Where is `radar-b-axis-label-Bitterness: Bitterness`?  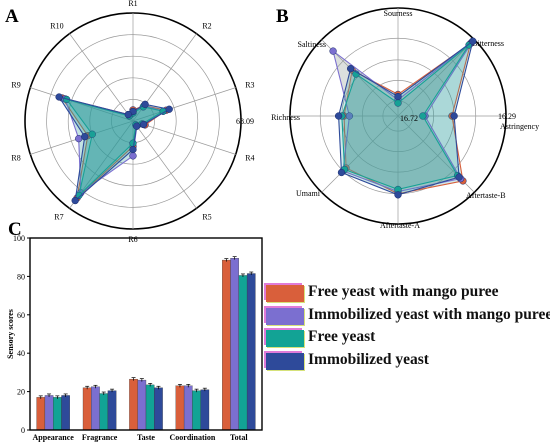 radar-b-axis-label-Bitterness: Bitterness is located at coordinates (488, 43).